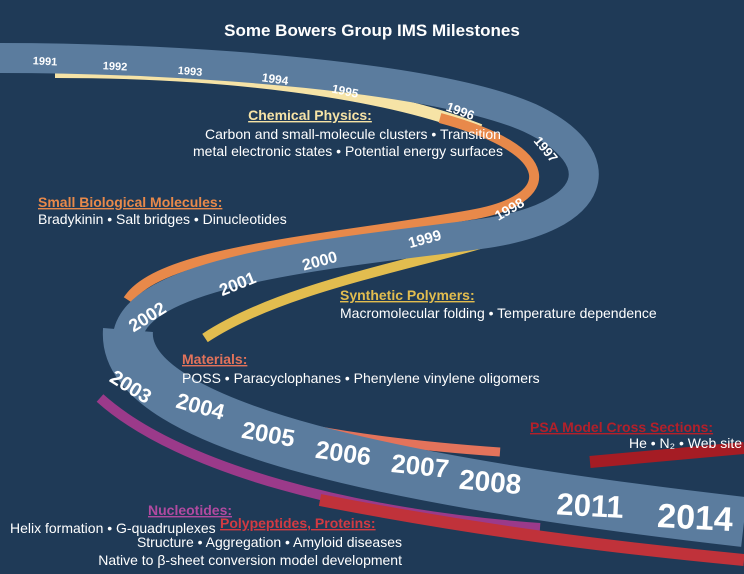 This screenshot has height=574, width=744. Describe the element at coordinates (621, 427) in the screenshot. I see `topic-heading: PSA Model Cross Sections:` at that location.